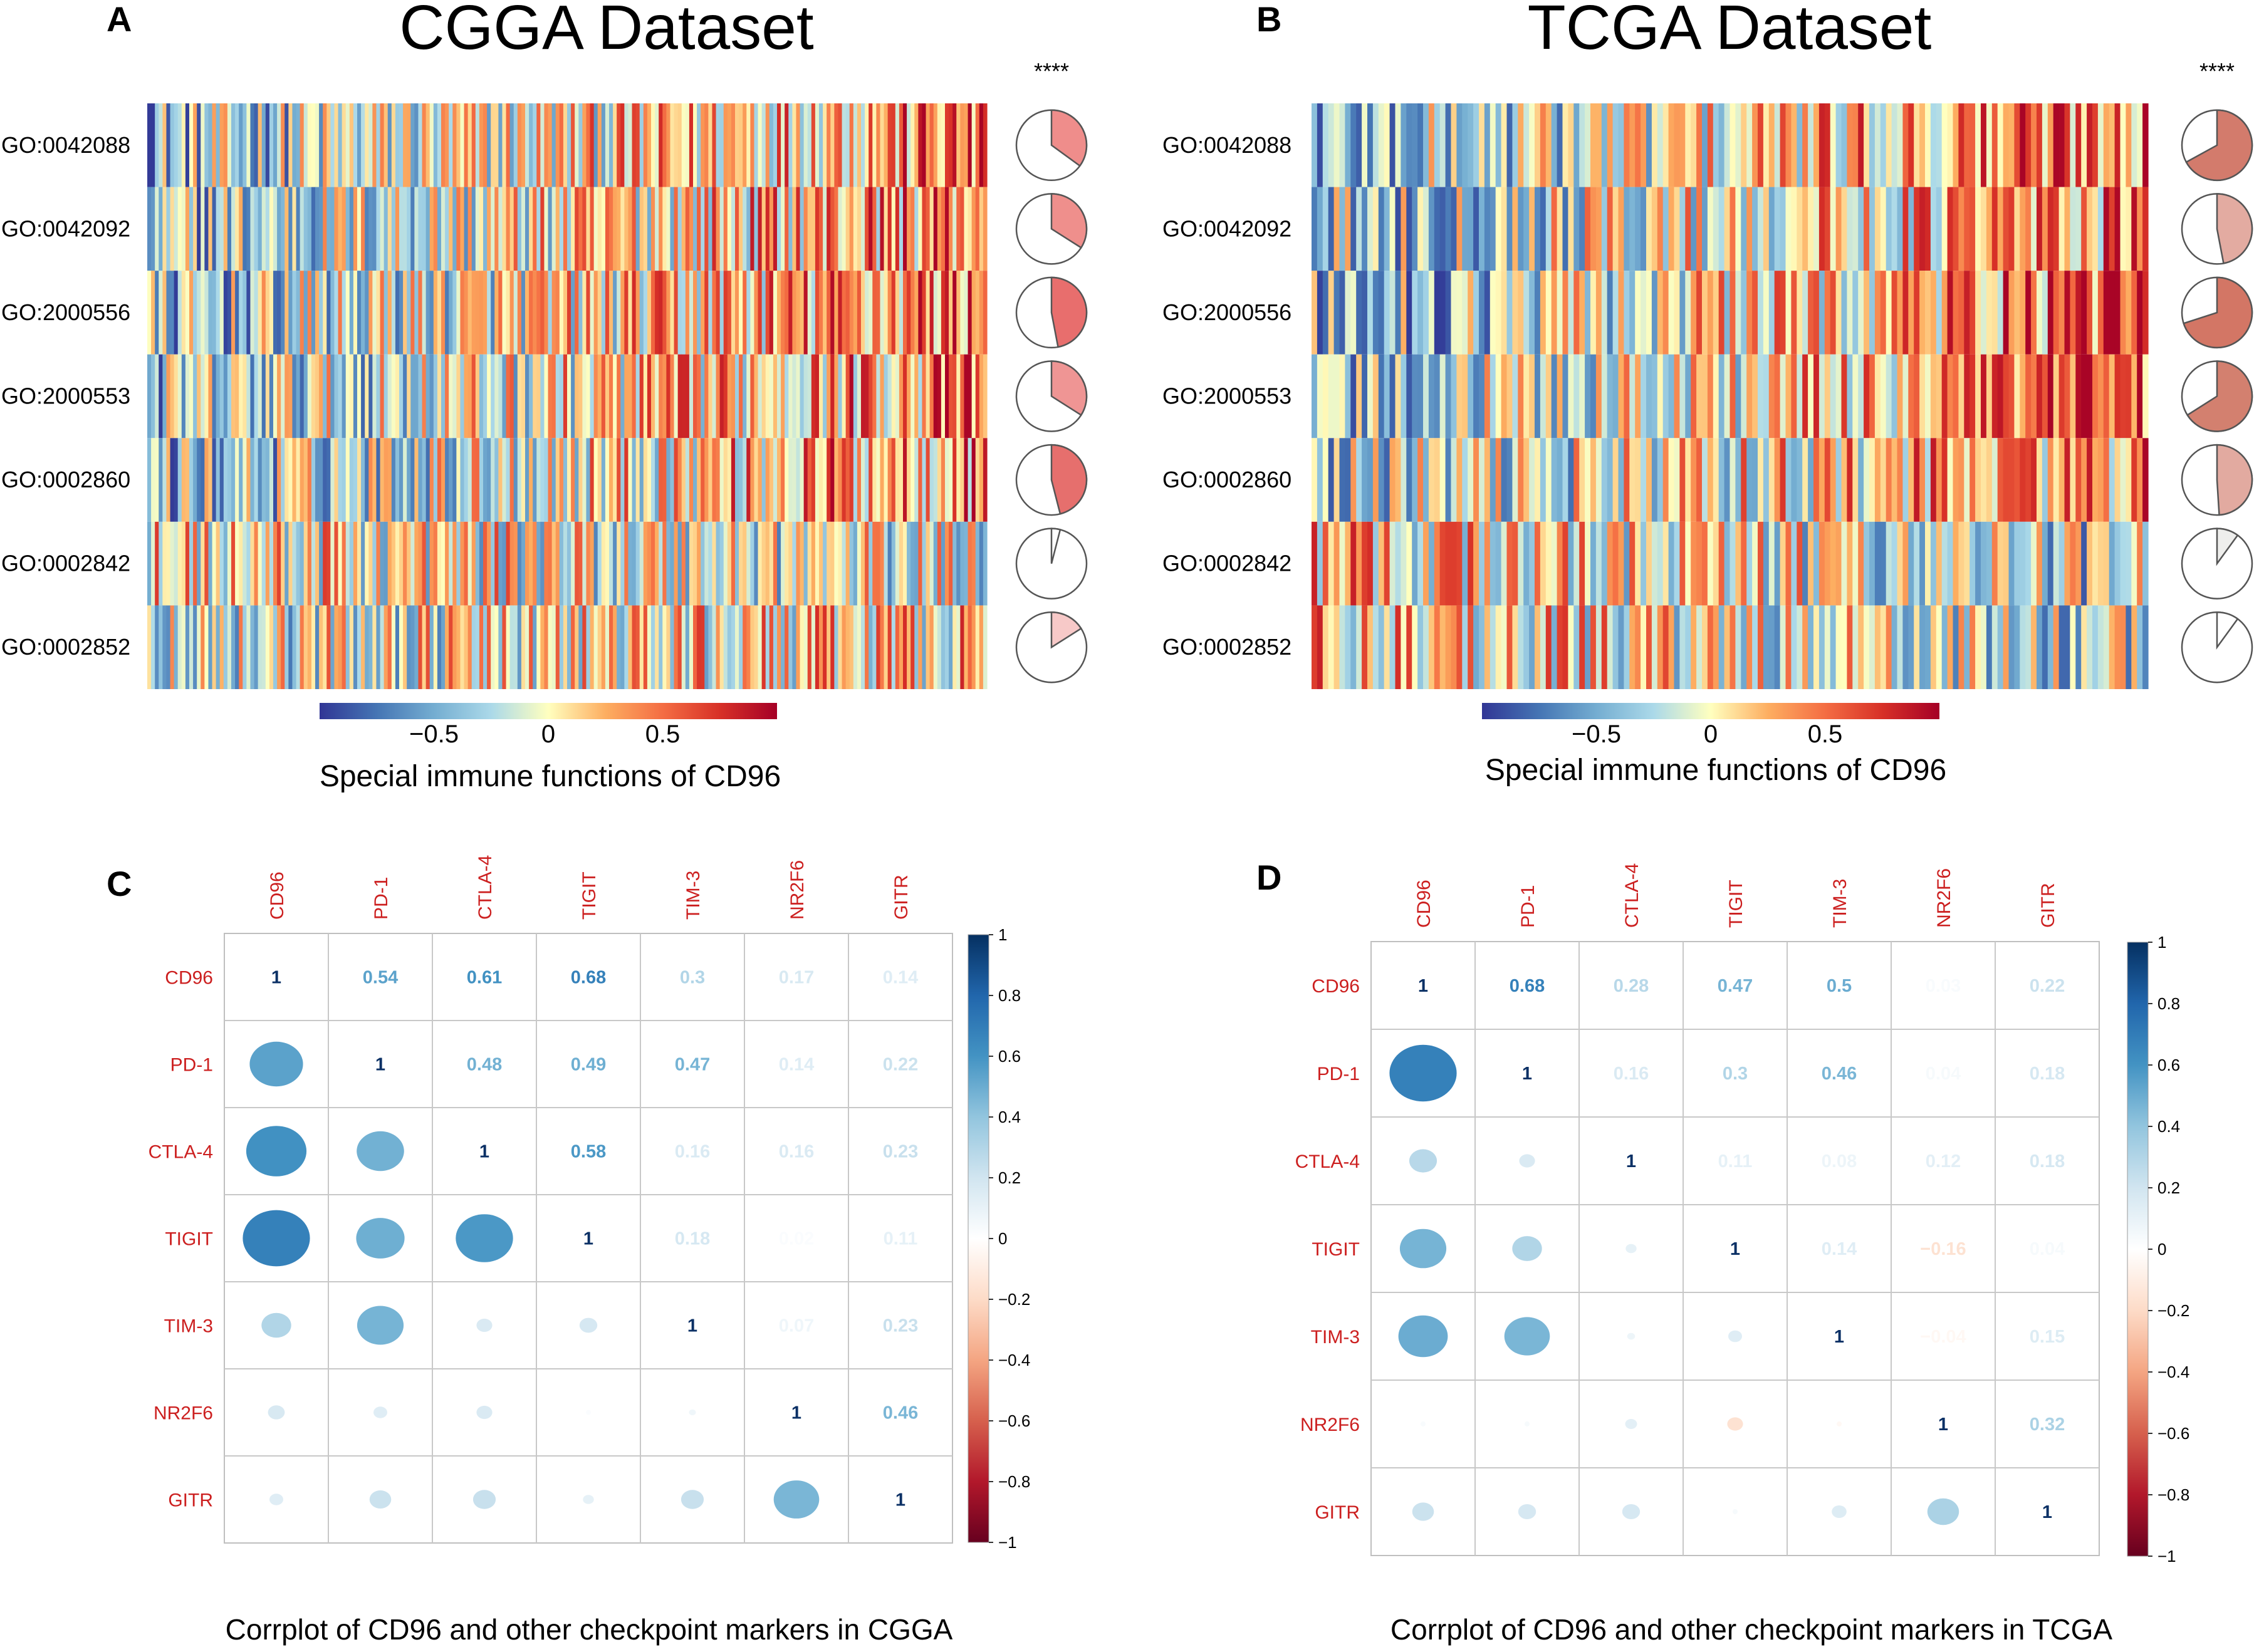 This screenshot has width=2259, height=1652. What do you see at coordinates (1943, 1074) in the screenshot?
I see `corr-value-label: 0.04` at bounding box center [1943, 1074].